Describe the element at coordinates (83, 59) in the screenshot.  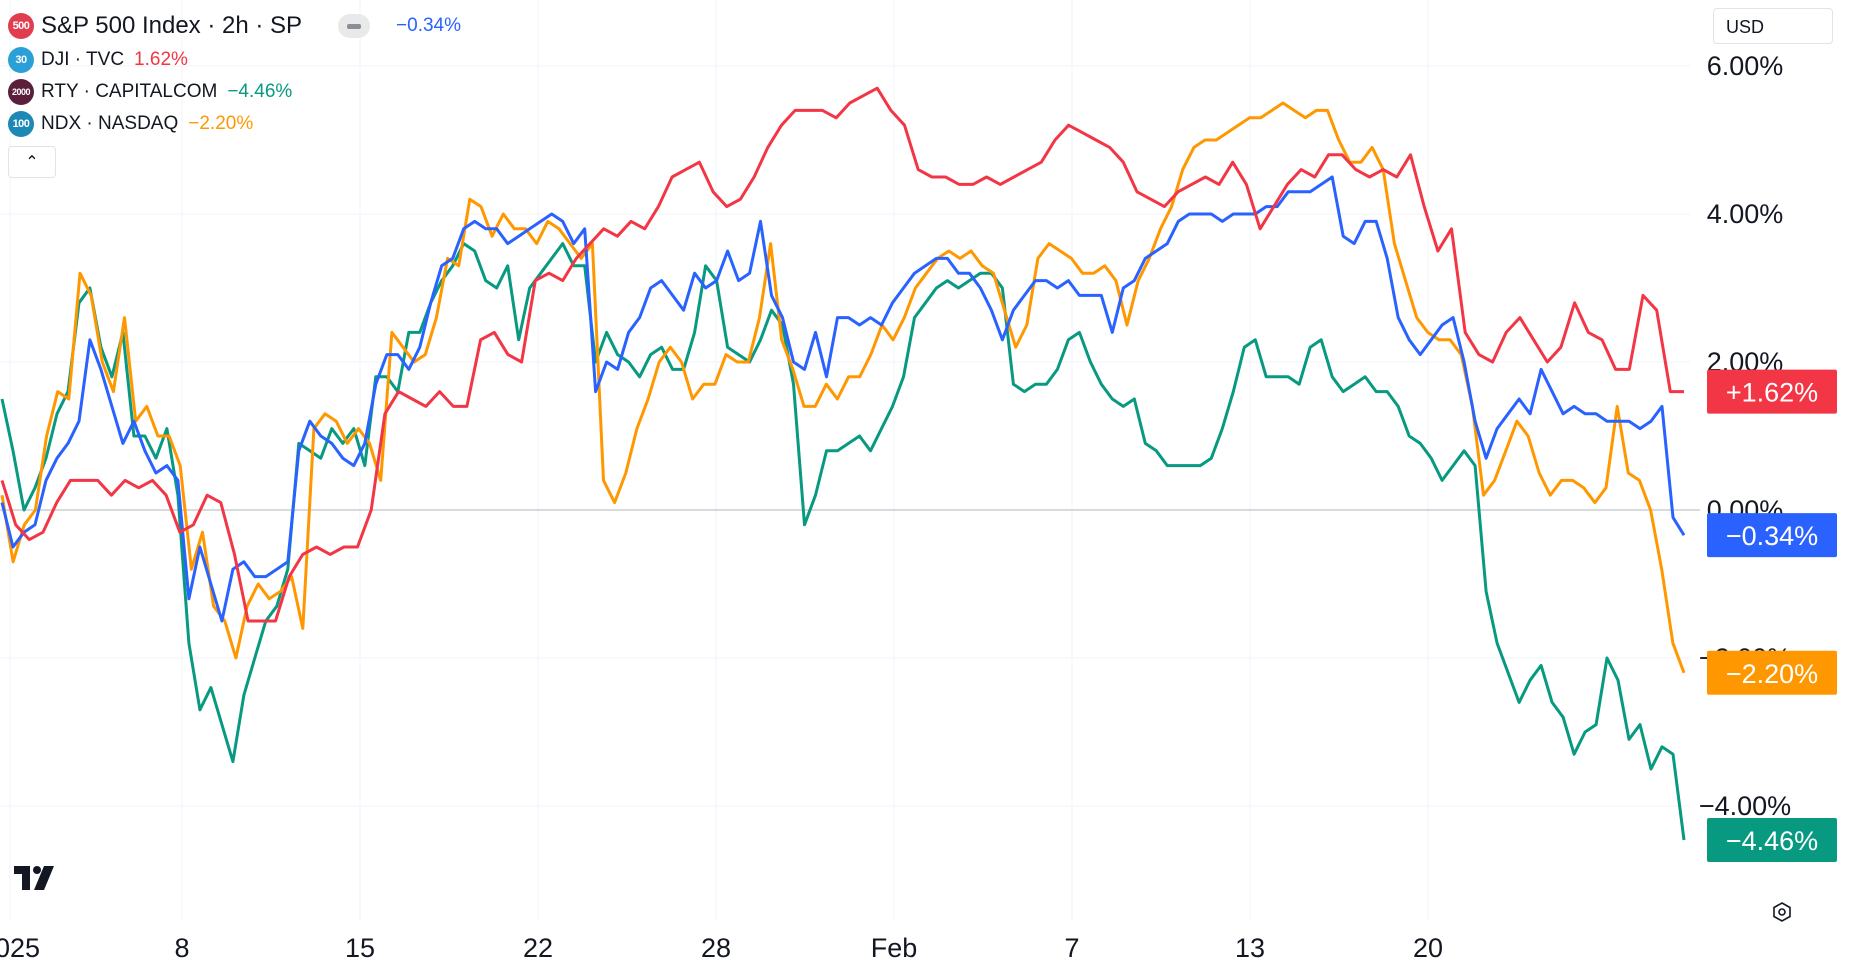
I see `legend-item-label: DJI · TVC` at that location.